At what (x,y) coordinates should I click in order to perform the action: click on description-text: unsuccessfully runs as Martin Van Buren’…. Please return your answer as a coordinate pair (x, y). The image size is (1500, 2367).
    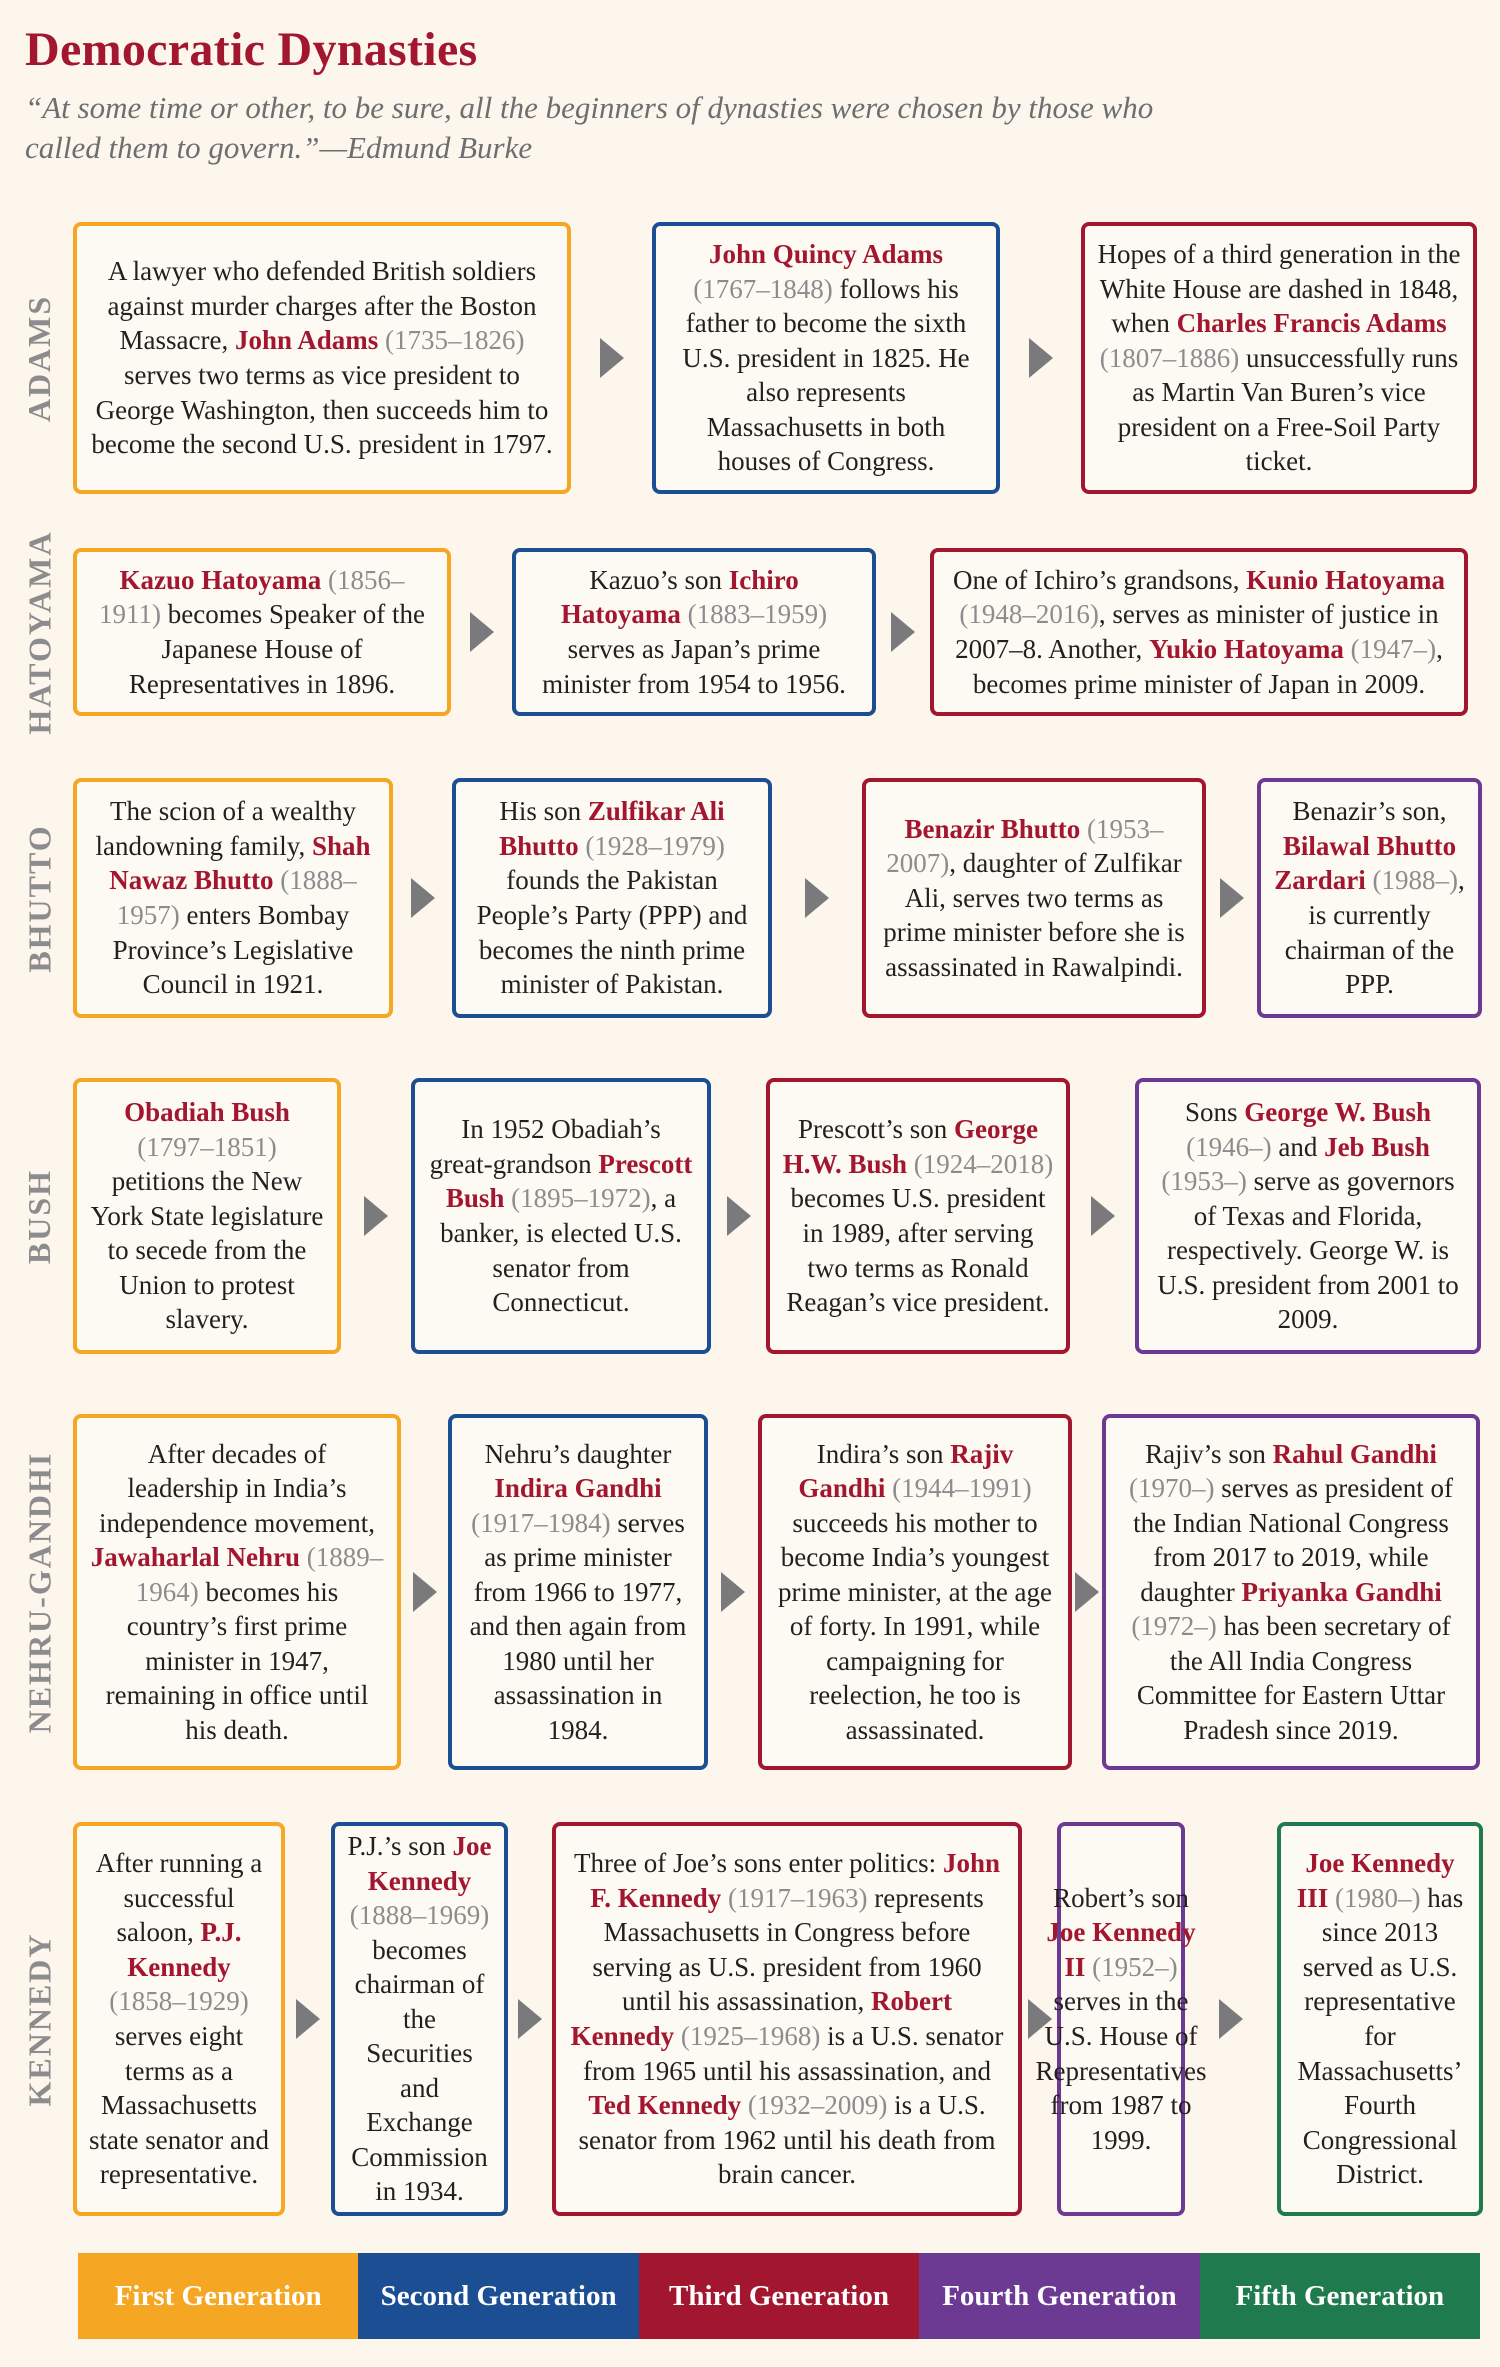
    Looking at the image, I should click on (1288, 409).